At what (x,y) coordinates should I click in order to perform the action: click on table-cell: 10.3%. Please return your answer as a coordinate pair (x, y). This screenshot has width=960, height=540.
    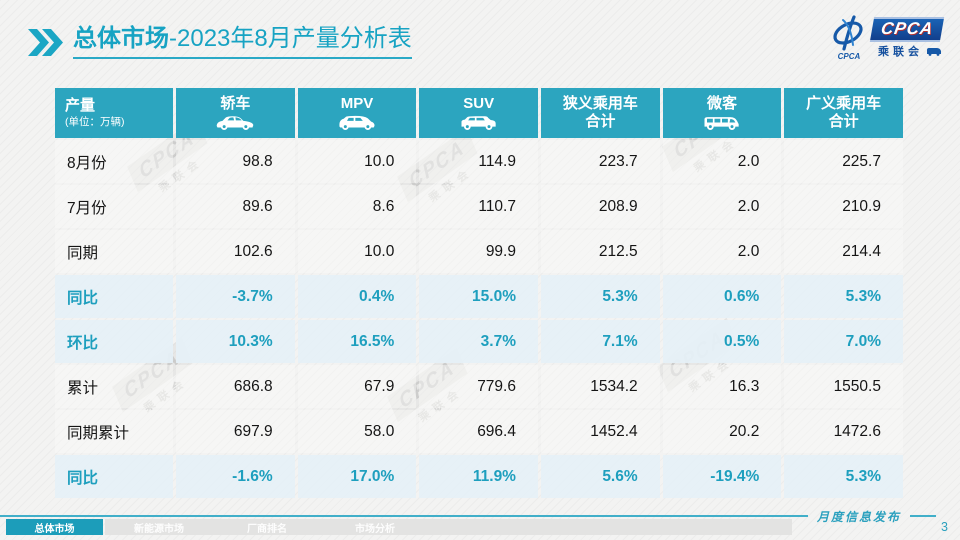
    Looking at the image, I should click on (235, 341).